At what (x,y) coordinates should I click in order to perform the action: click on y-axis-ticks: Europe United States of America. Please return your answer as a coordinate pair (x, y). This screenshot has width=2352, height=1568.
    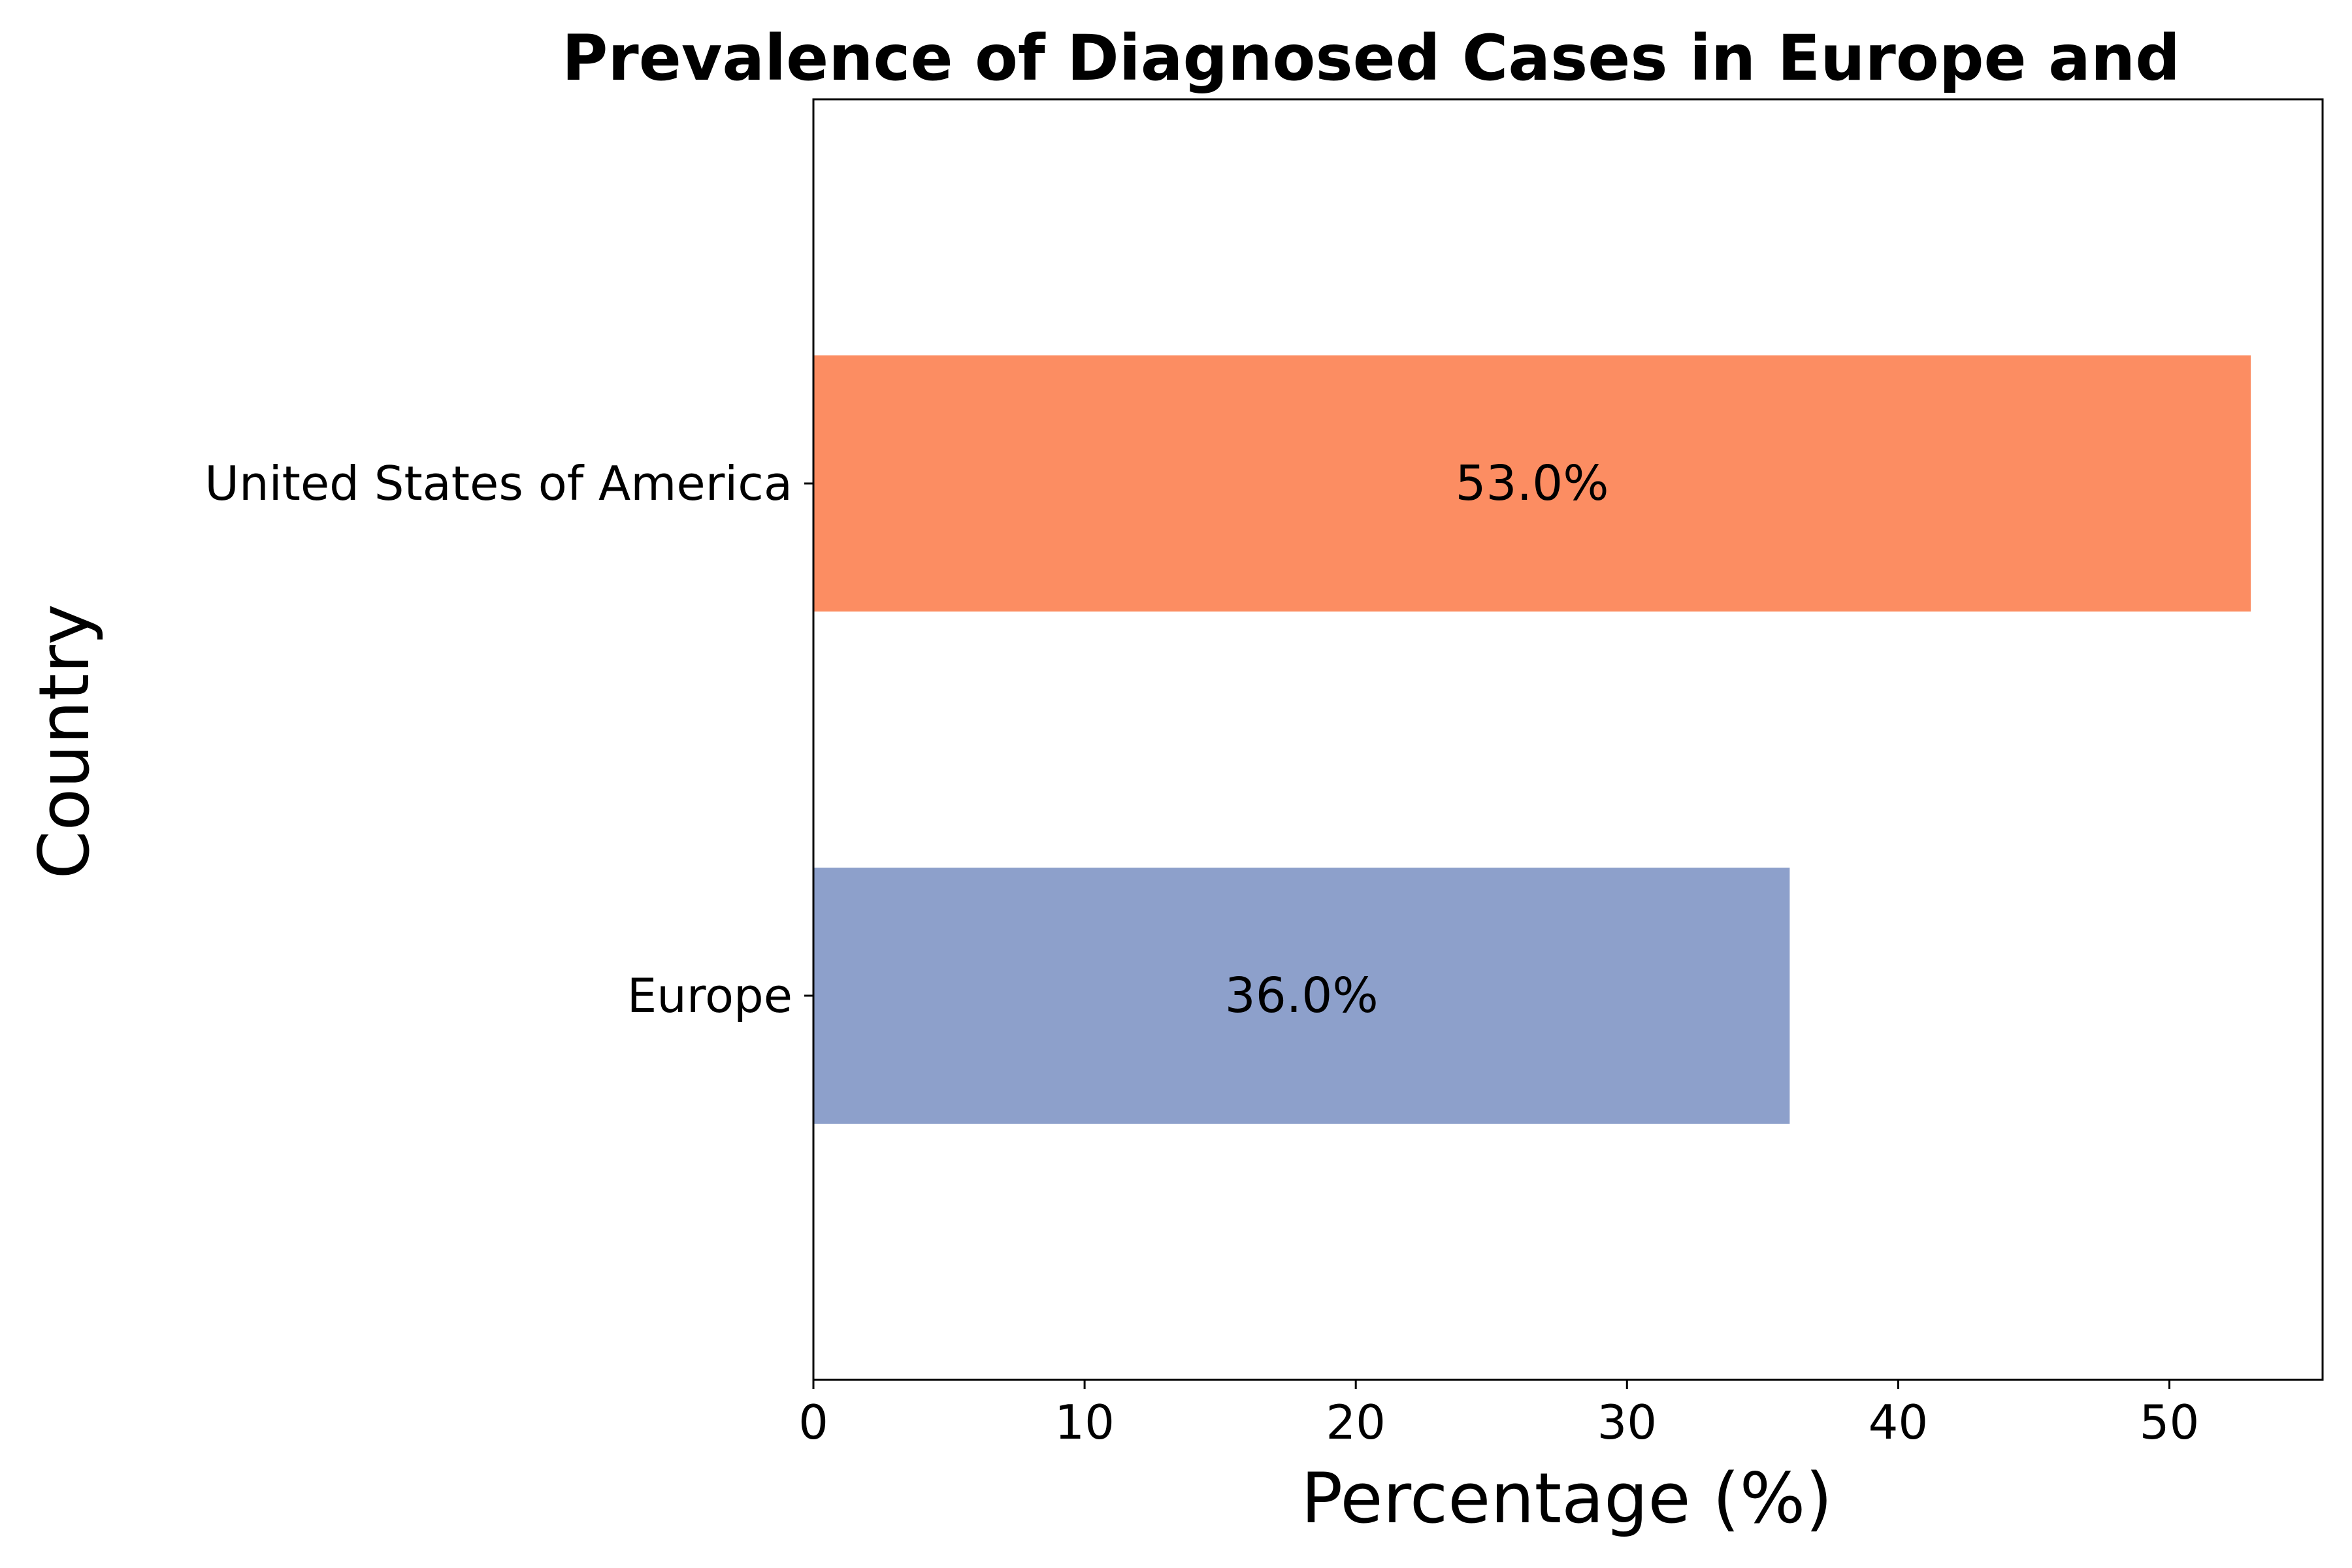
    Looking at the image, I should click on (508, 739).